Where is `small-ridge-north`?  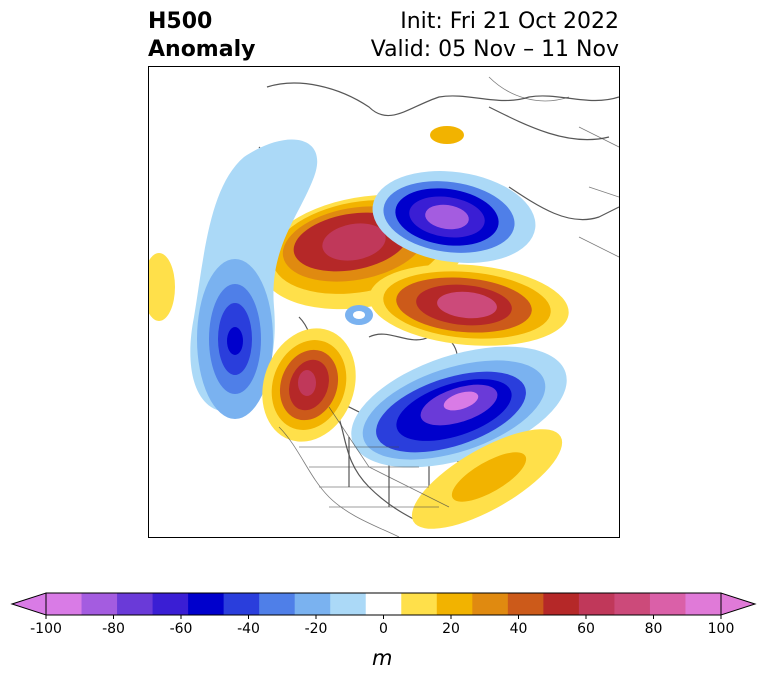
small-ridge-north is located at coordinates (447, 135).